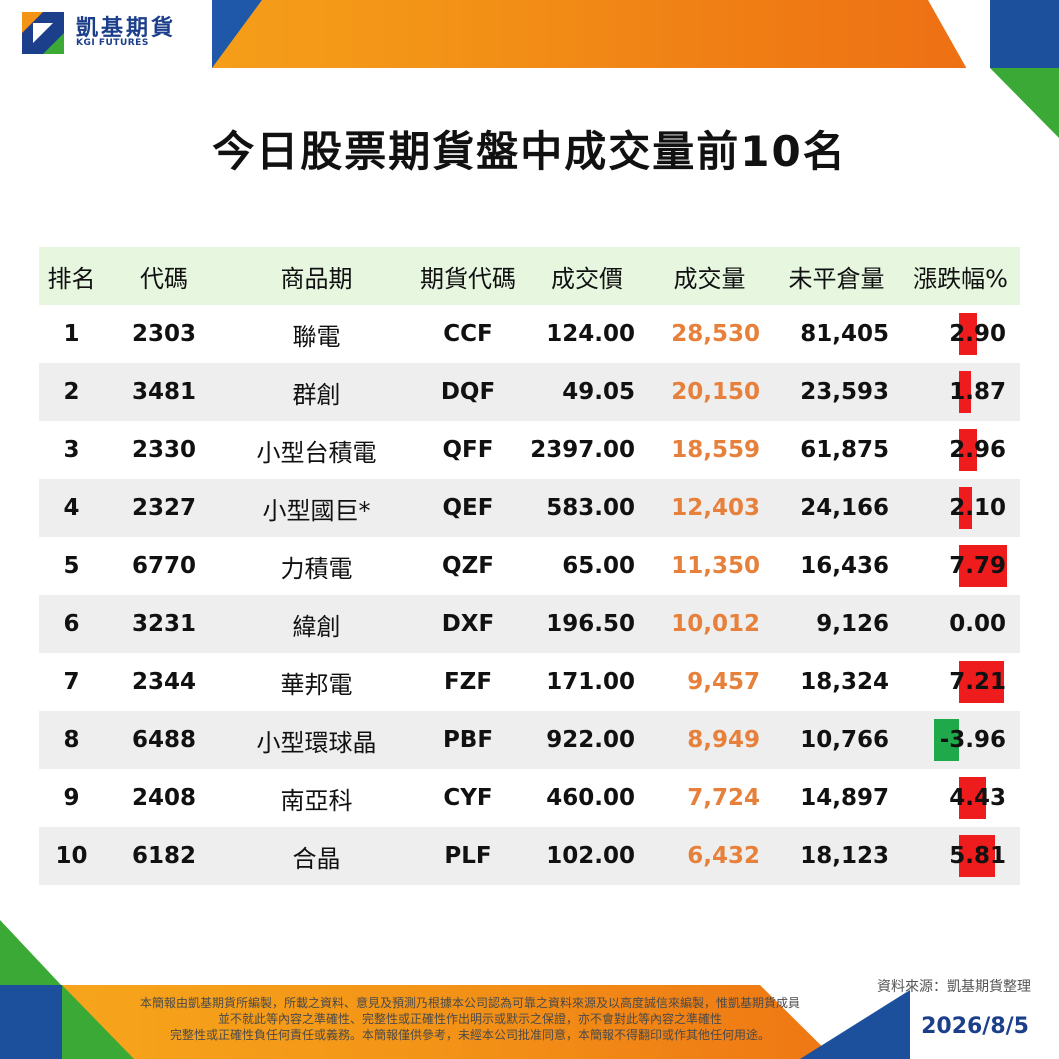 Image resolution: width=1059 pixels, height=1059 pixels. What do you see at coordinates (975, 1026) in the screenshot?
I see `report-date: 2026/8/5` at bounding box center [975, 1026].